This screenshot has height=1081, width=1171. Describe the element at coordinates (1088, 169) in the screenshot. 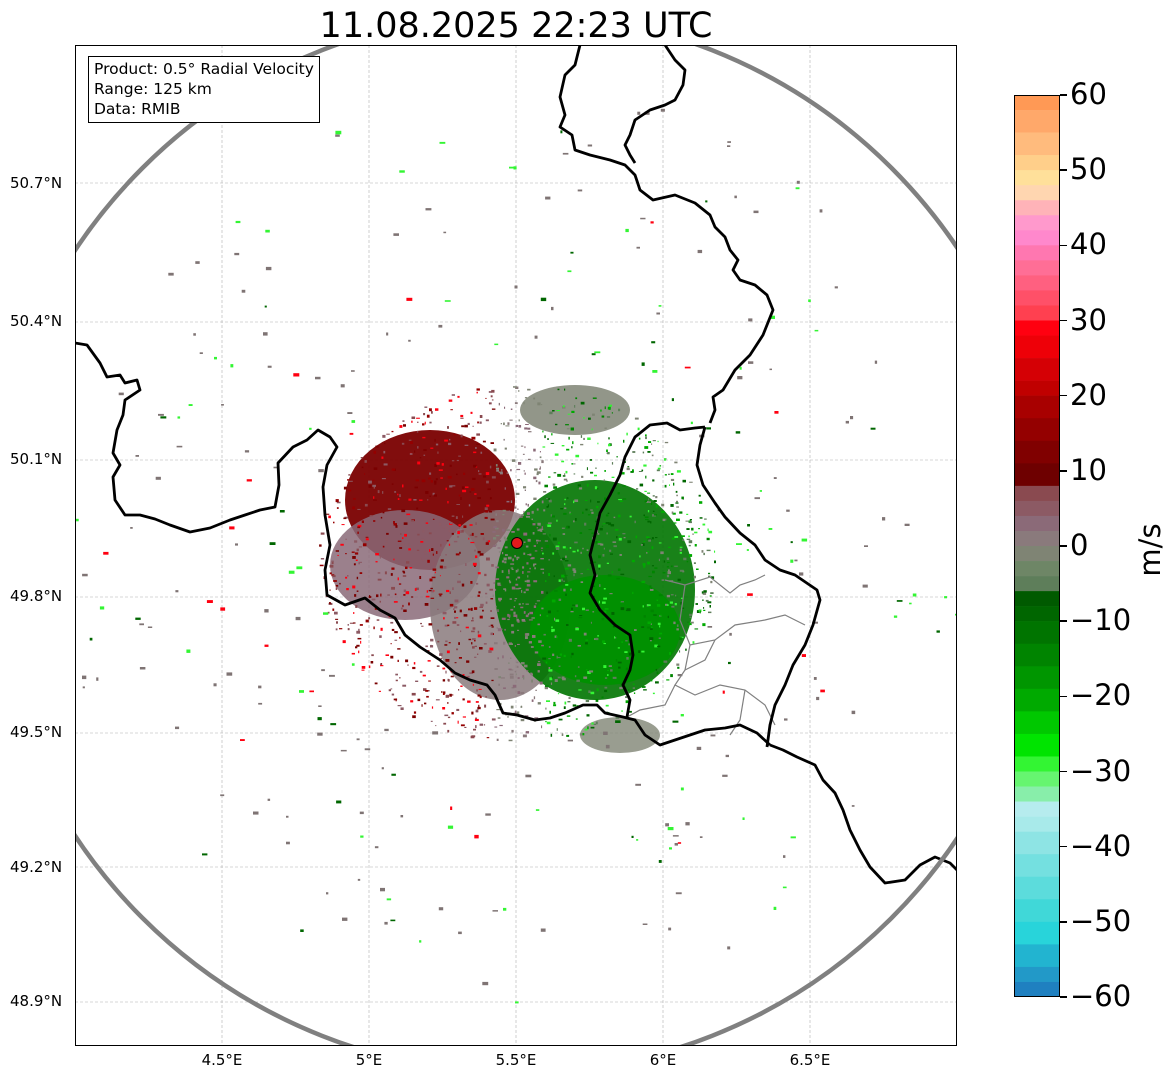

I see `colorbar-tick-label: 50` at that location.